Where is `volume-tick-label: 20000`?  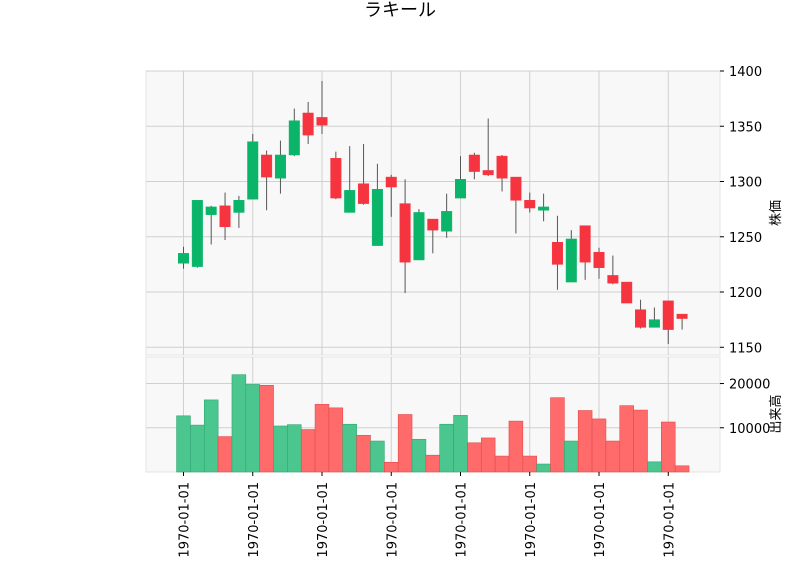 volume-tick-label: 20000 is located at coordinates (749, 385).